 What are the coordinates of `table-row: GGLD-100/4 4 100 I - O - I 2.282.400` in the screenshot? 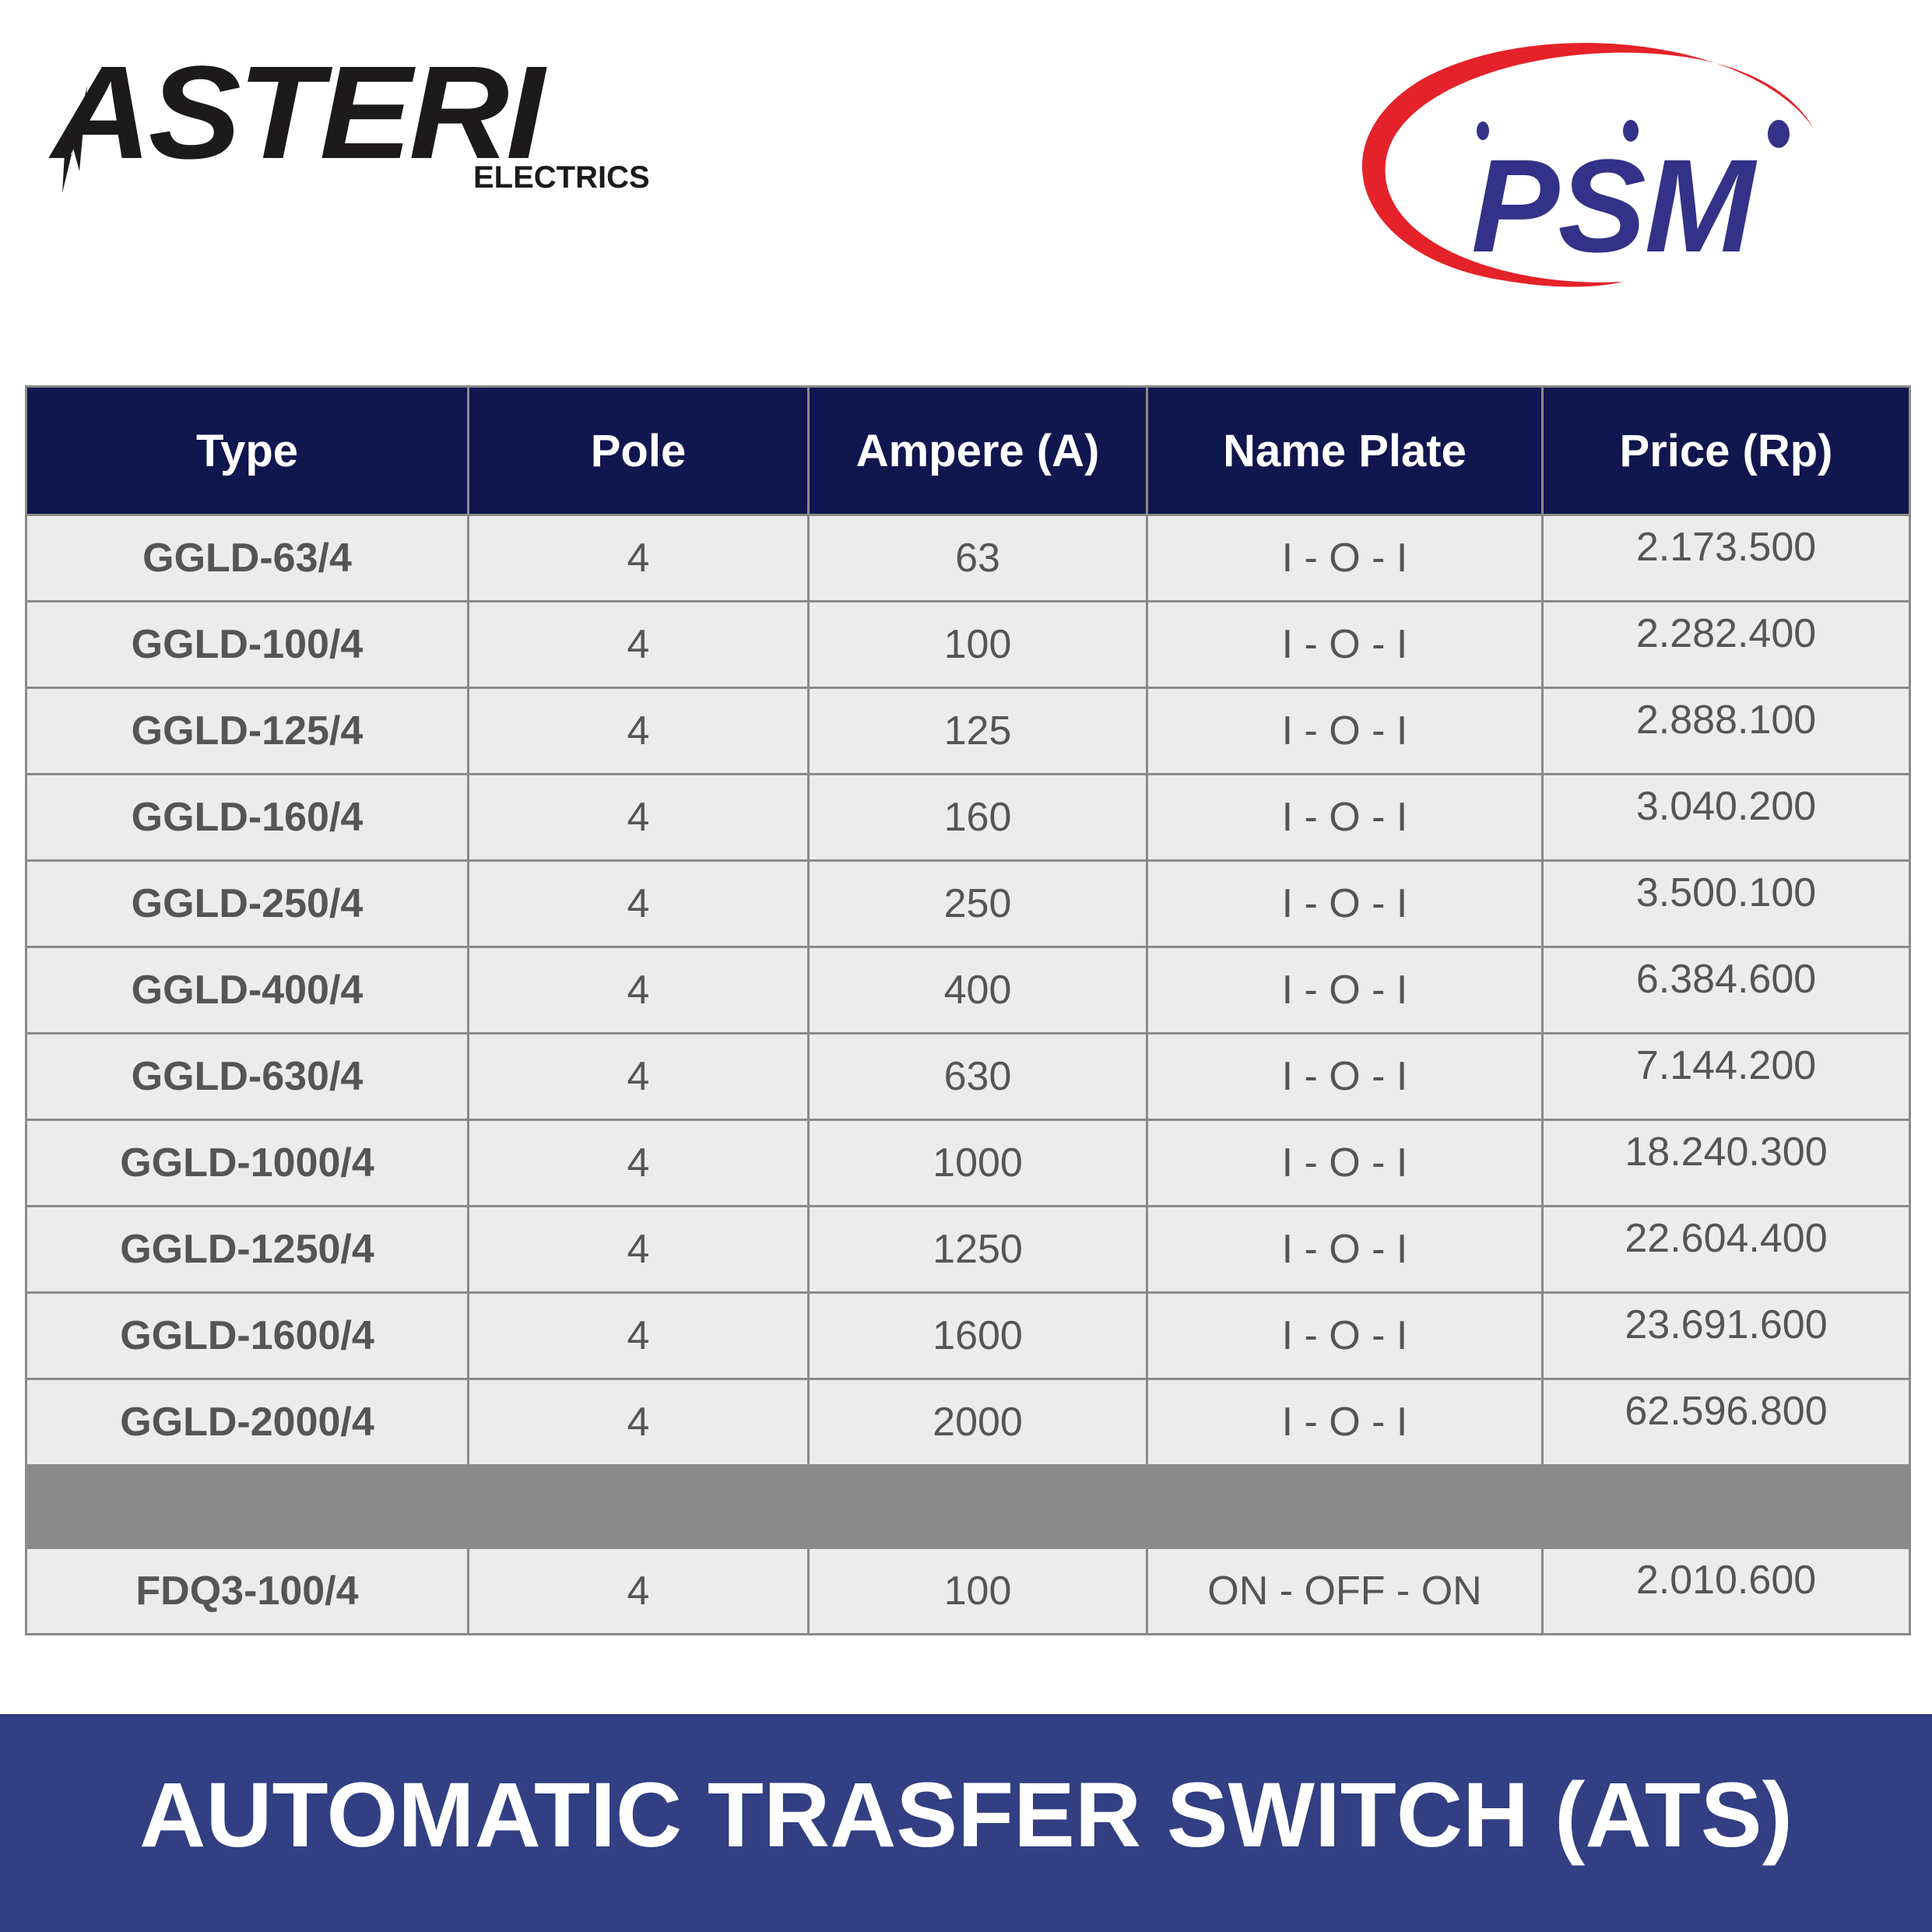 It's located at (968, 644).